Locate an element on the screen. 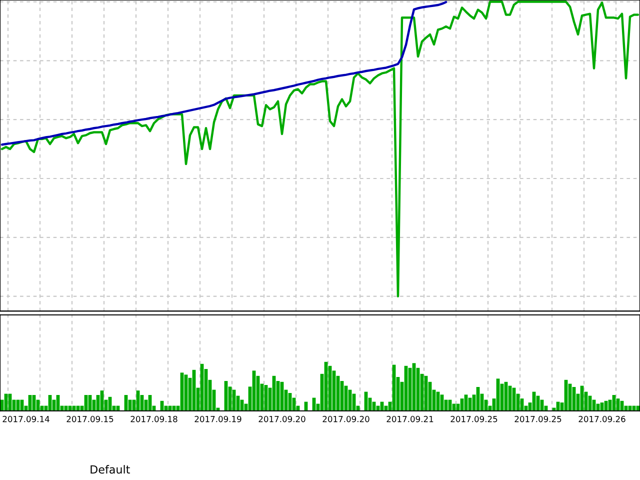 The image size is (640, 480). x-tick-label: 2017.09.15 is located at coordinates (90, 419).